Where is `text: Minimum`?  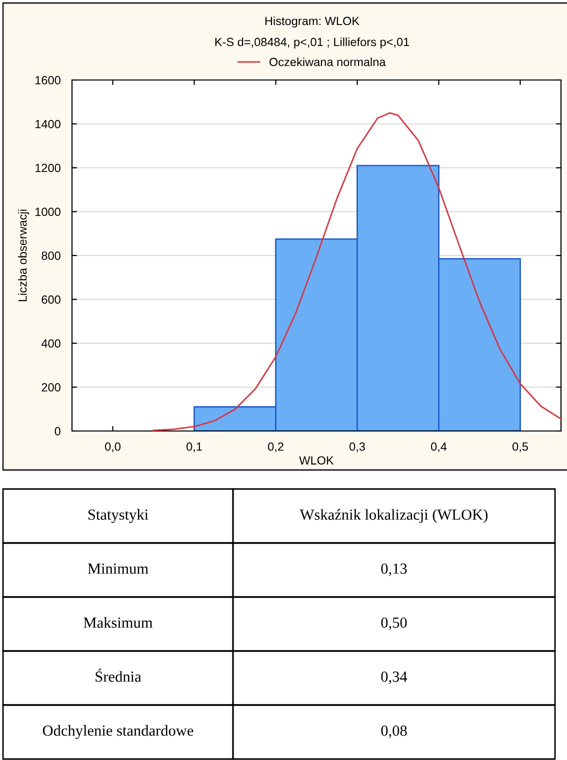
text: Minimum is located at coordinates (118, 569).